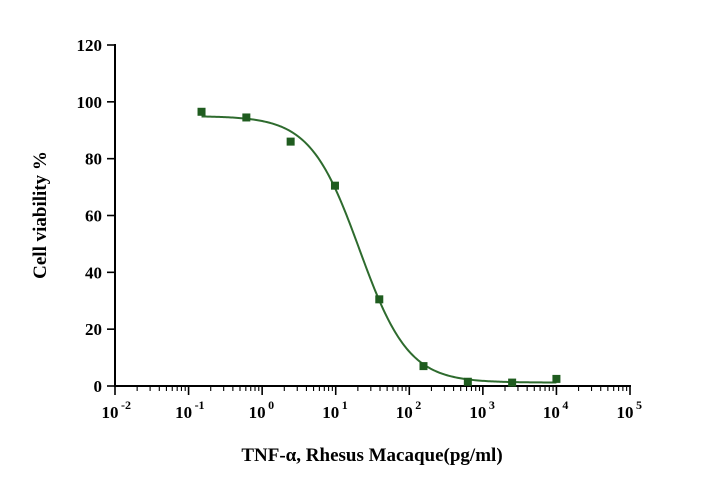 This screenshot has width=701, height=493. I want to click on y-tick-label: 0, so click(98, 386).